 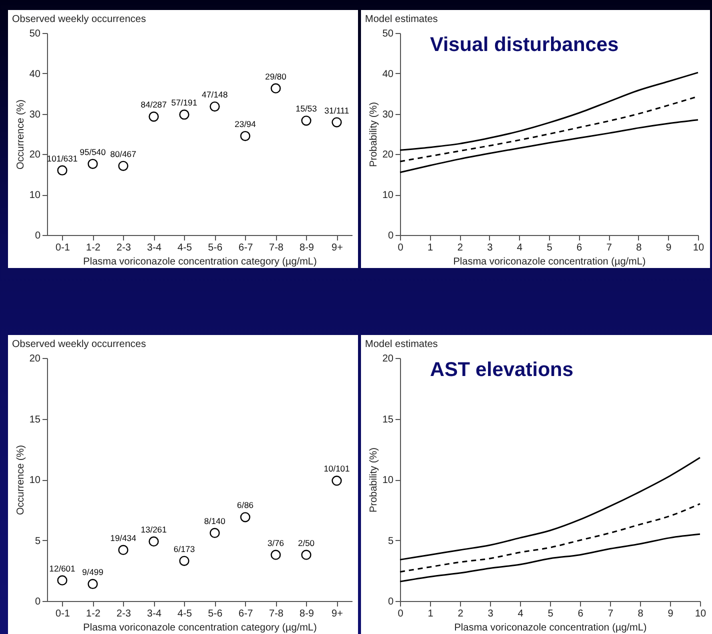 What do you see at coordinates (461, 614) in the screenshot?
I see `x-tick-label: 2` at bounding box center [461, 614].